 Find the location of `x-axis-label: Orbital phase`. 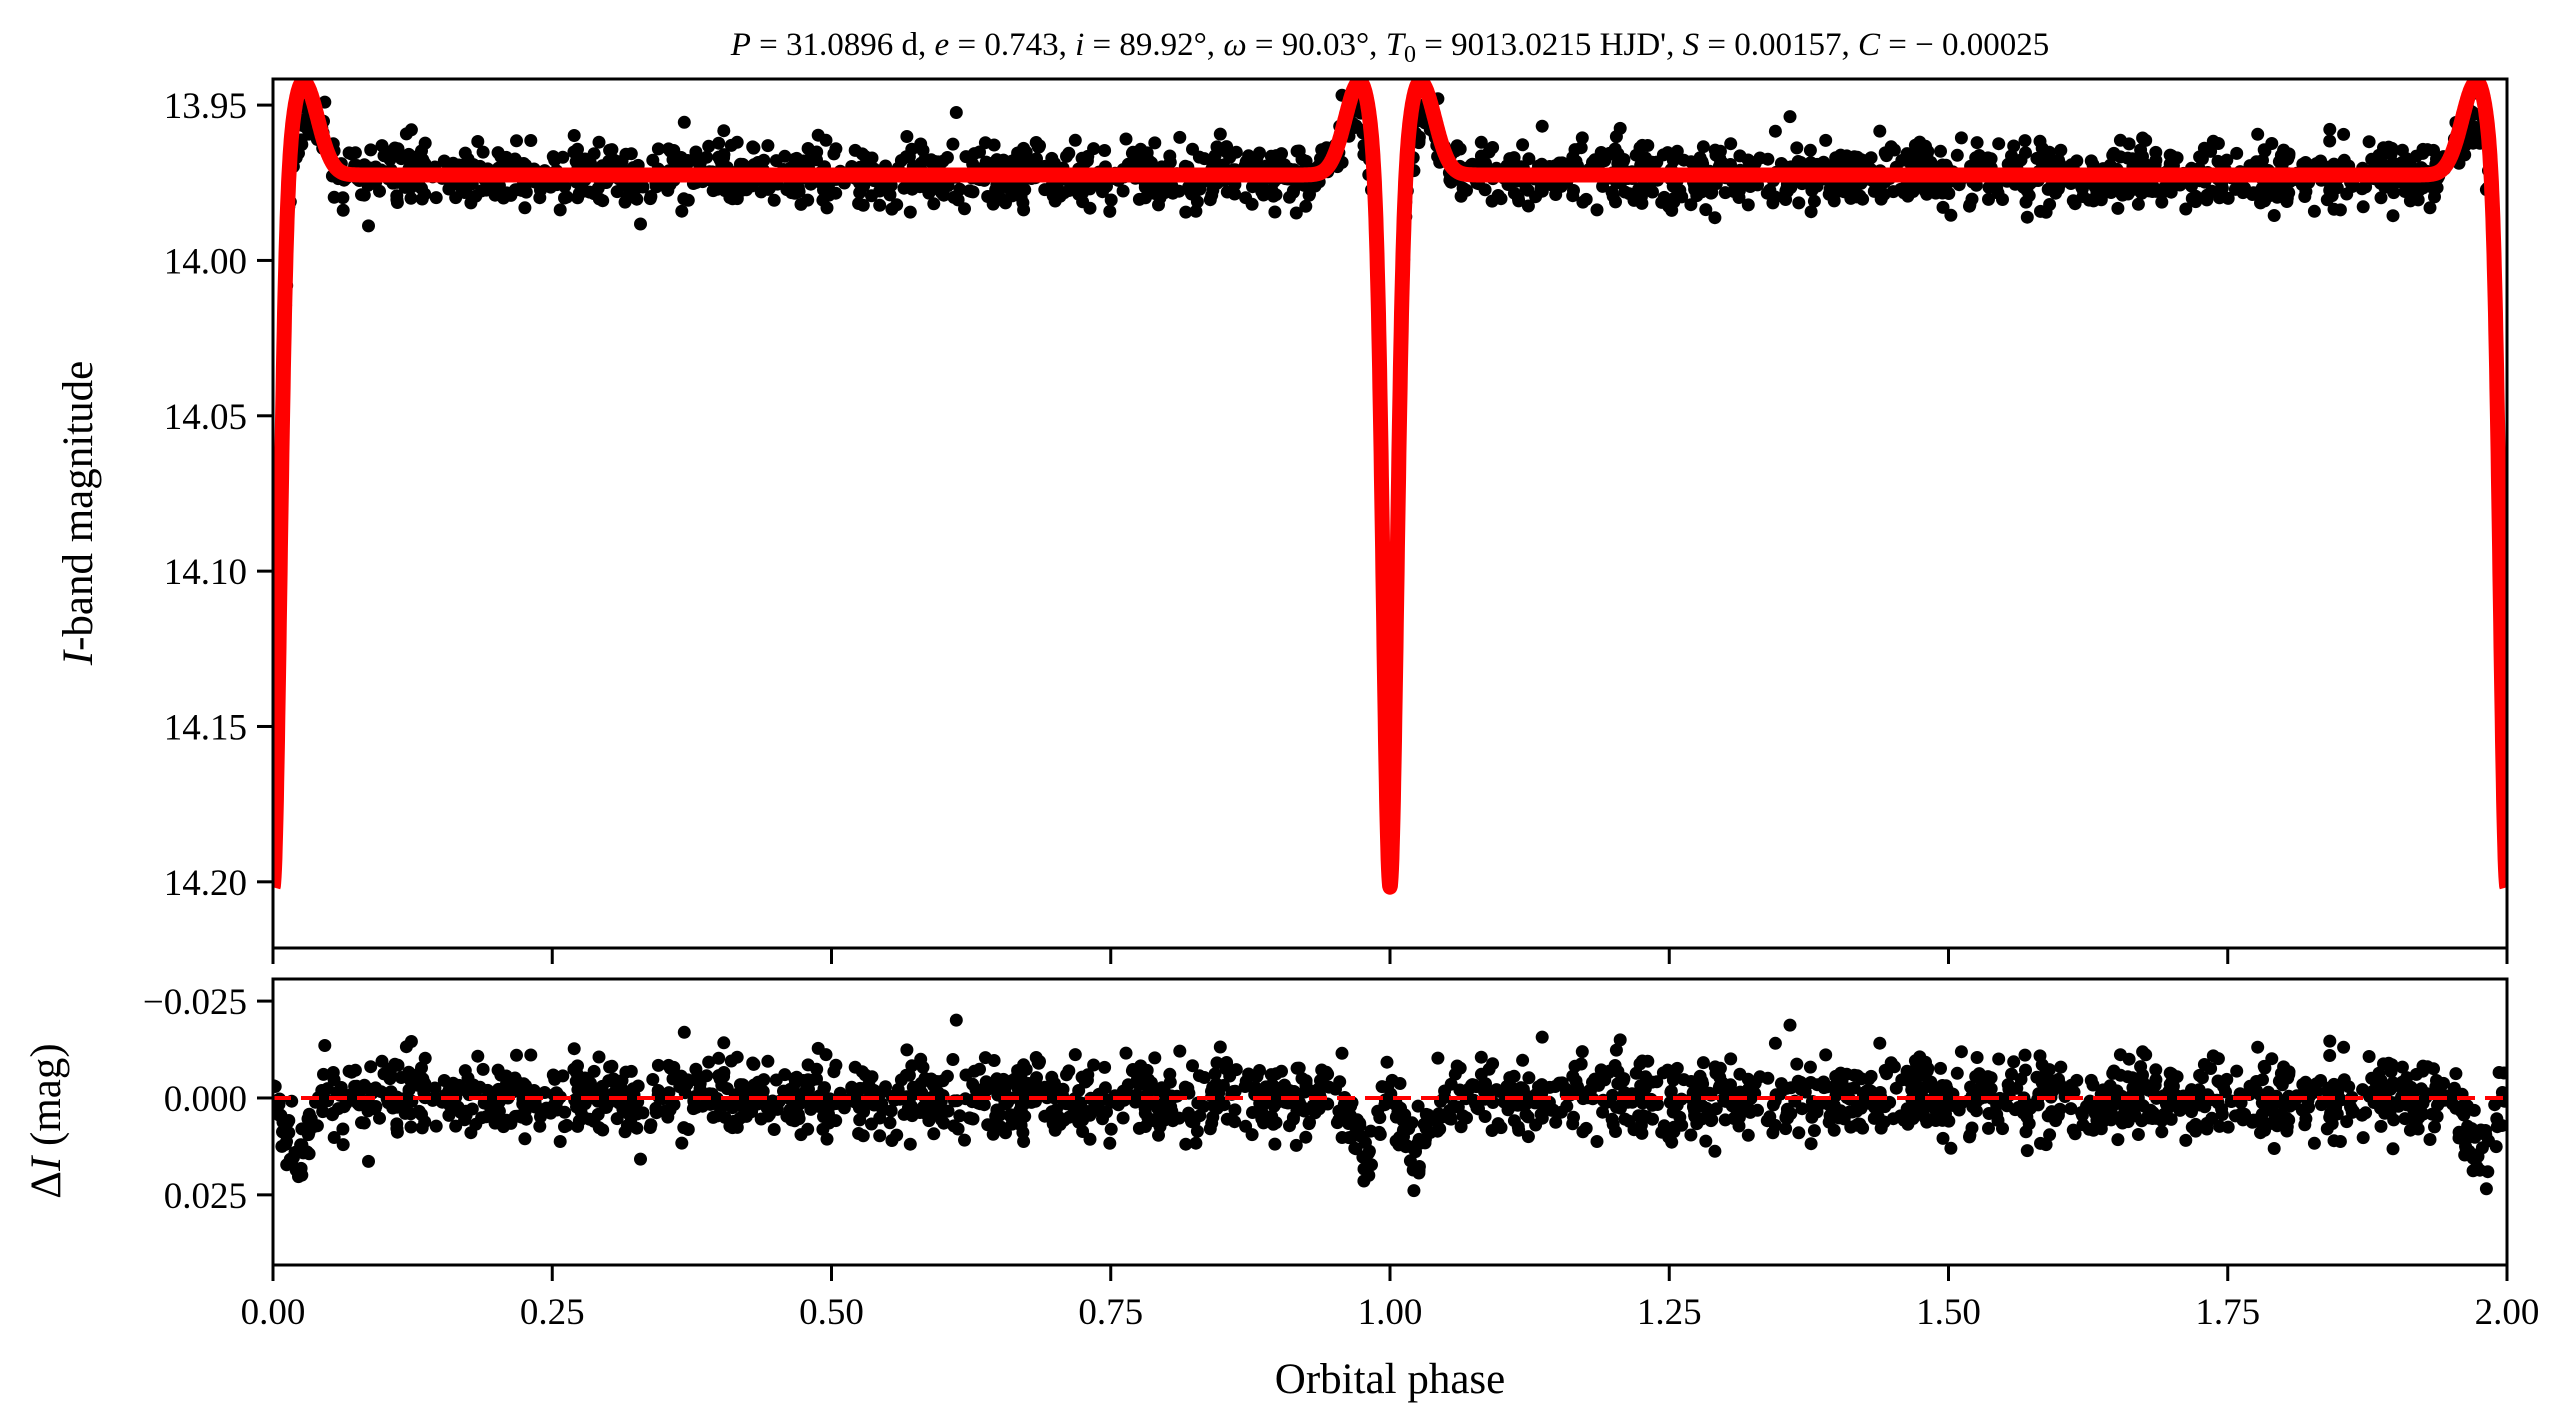

x-axis-label: Orbital phase is located at coordinates (1390, 1379).